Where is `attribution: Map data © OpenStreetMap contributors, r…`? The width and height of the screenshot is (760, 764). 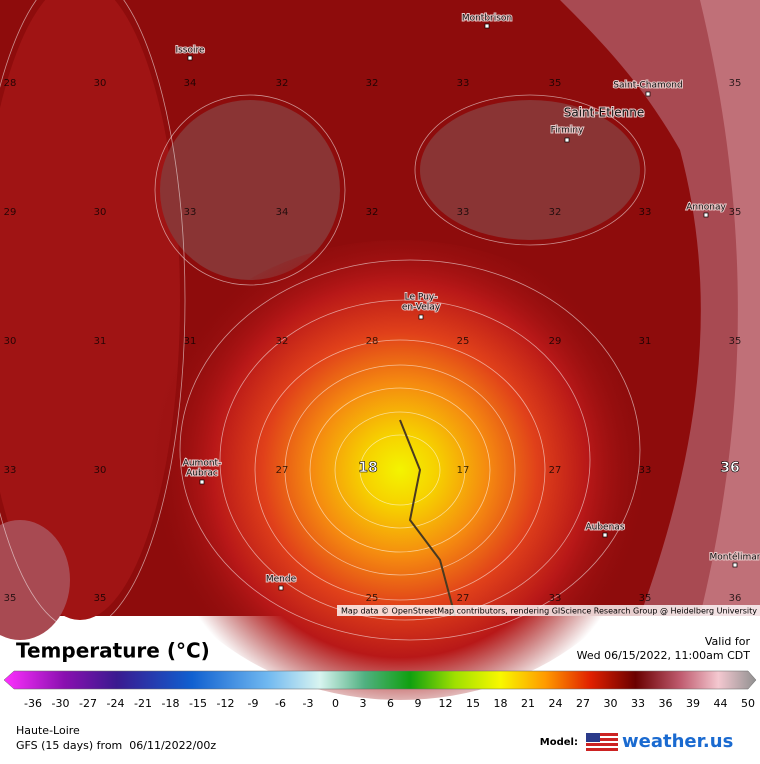
attribution: Map data © OpenStreetMap contributors, r… is located at coordinates (549, 611).